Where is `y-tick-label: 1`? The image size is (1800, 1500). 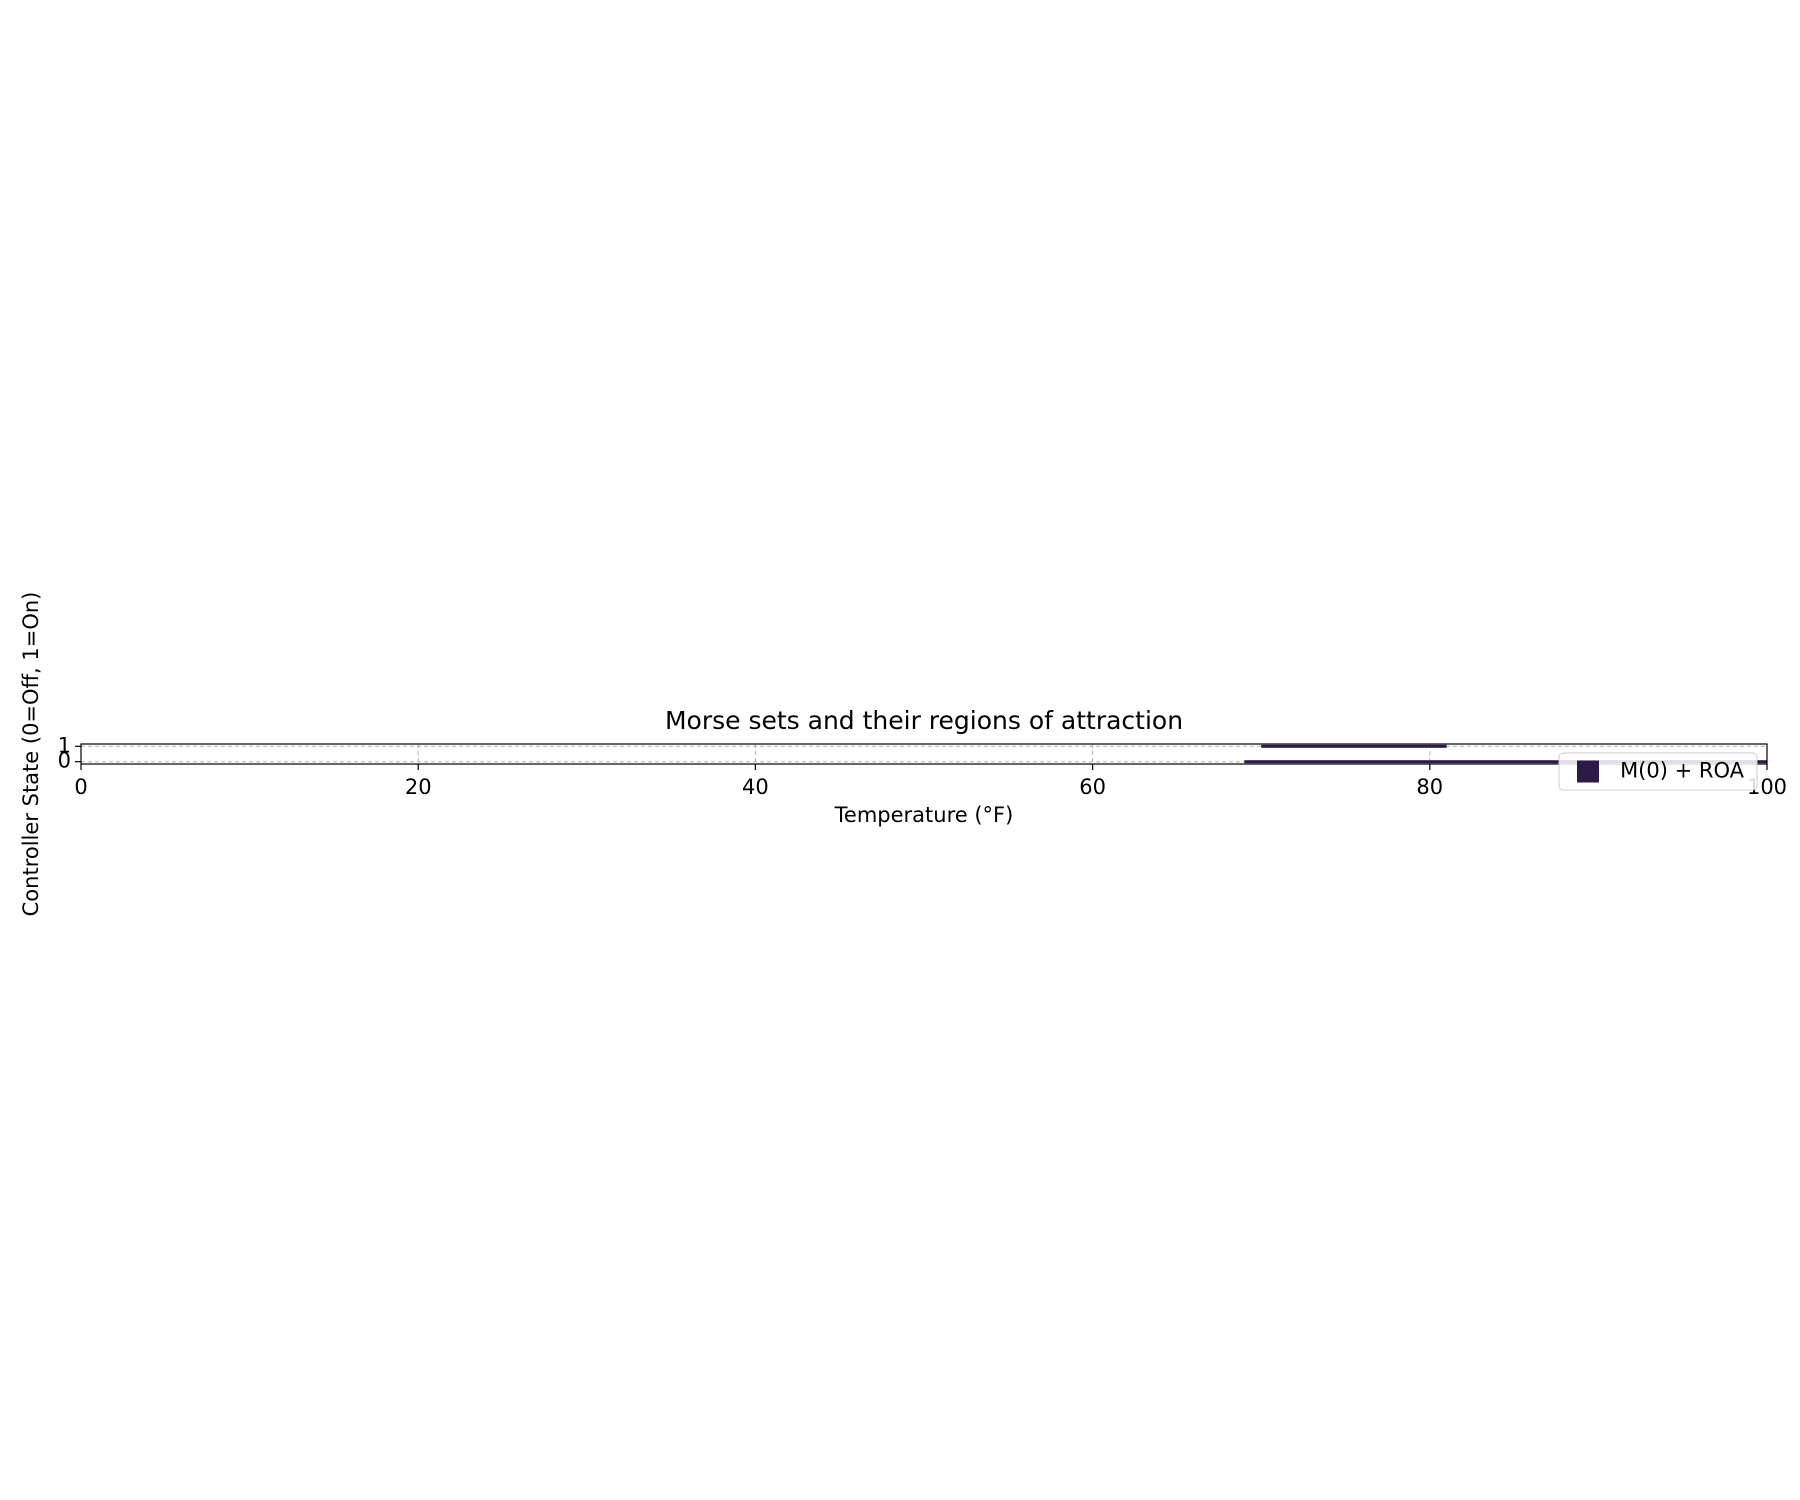
y-tick-label: 1 is located at coordinates (64, 745).